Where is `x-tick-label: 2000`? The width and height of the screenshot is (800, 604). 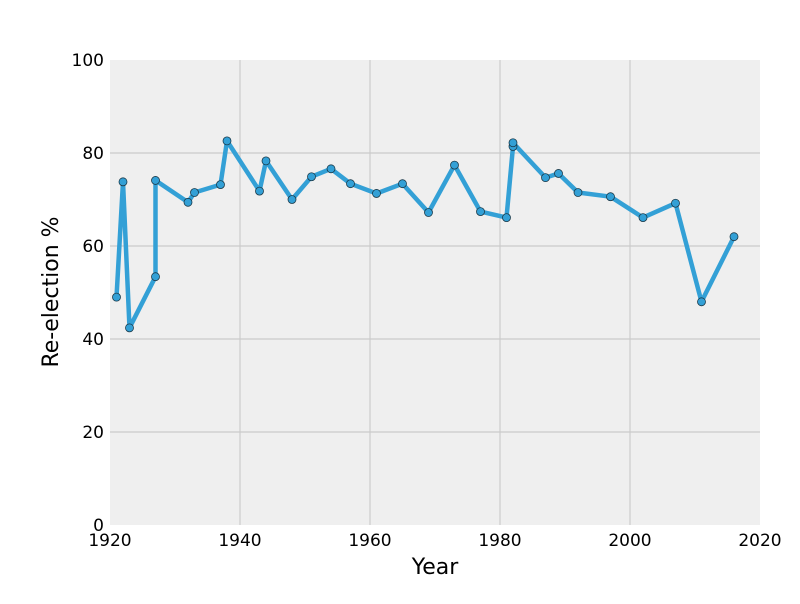 x-tick-label: 2000 is located at coordinates (629, 541).